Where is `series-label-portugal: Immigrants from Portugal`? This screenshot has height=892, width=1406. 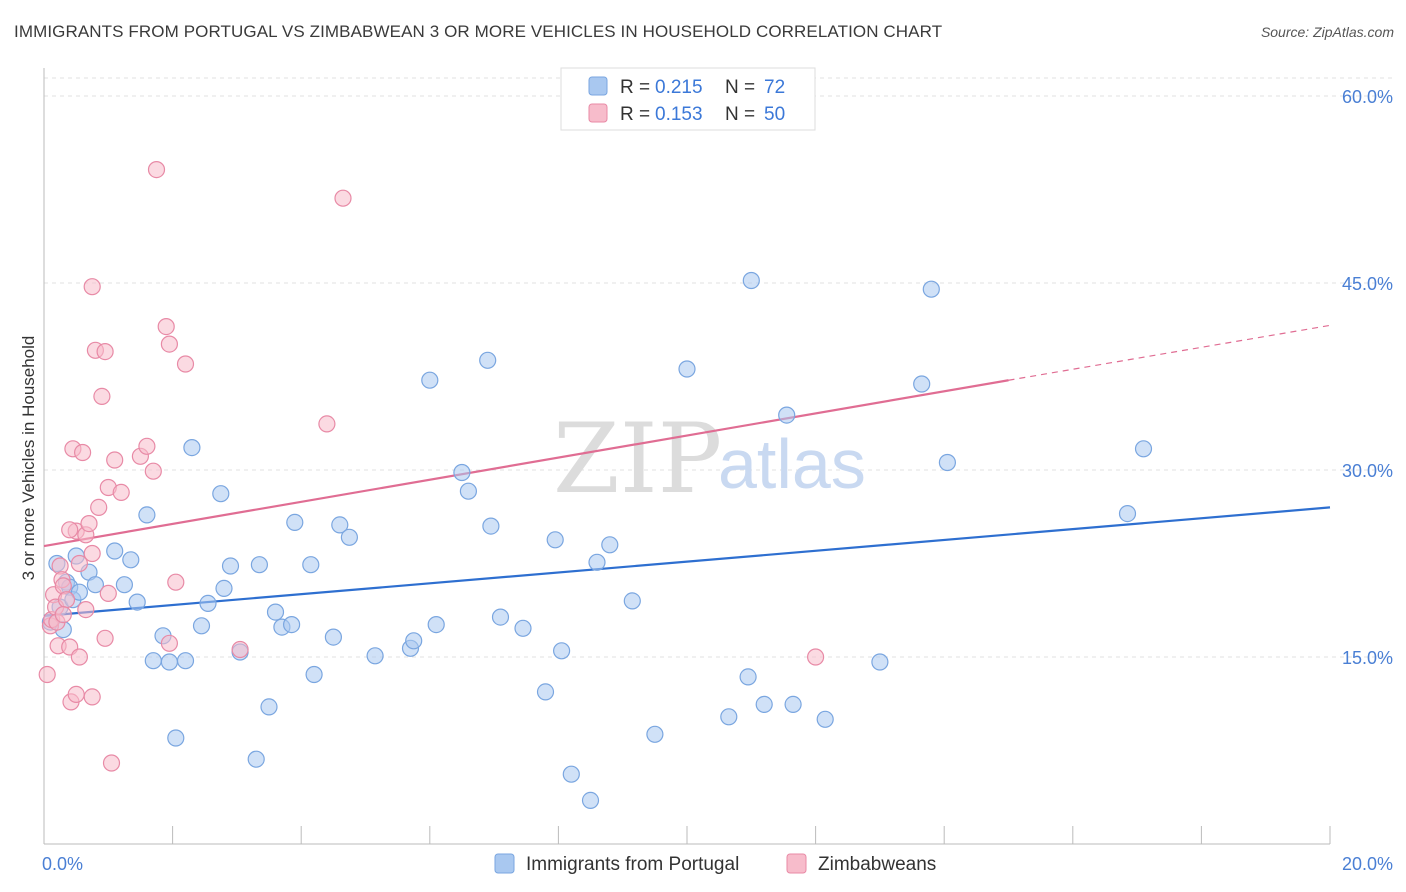
series-label-portugal: Immigrants from Portugal is located at coordinates (632, 864).